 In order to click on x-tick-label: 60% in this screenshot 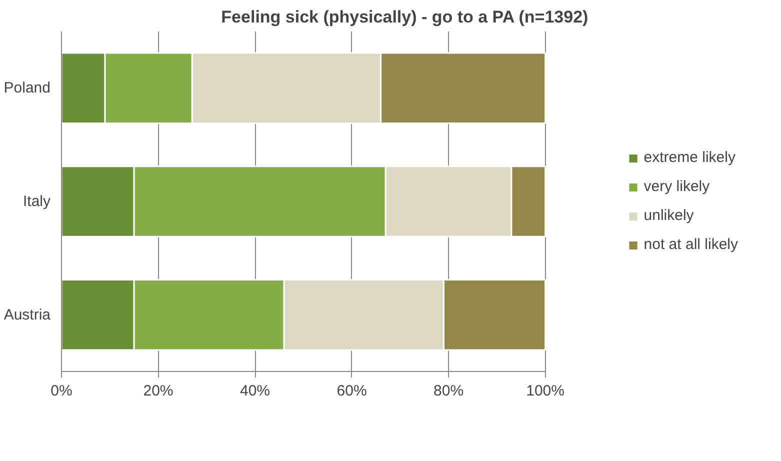, I will do `click(351, 391)`.